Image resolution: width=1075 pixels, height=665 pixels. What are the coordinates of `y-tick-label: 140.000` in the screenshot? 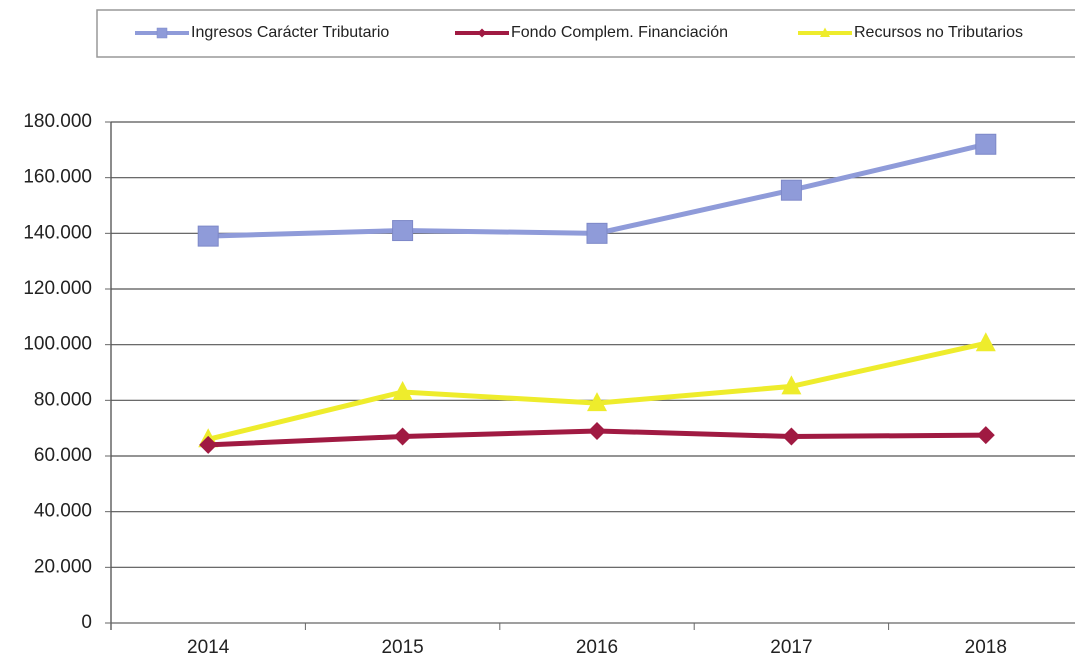 It's located at (57, 232).